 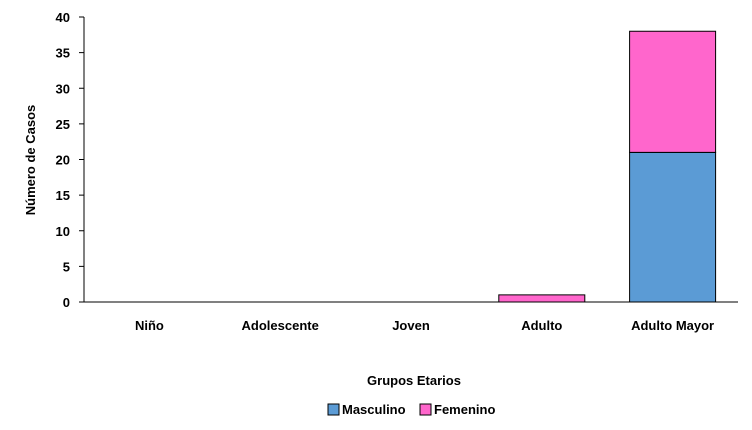 I want to click on y-tick-label: 35, so click(x=63, y=53).